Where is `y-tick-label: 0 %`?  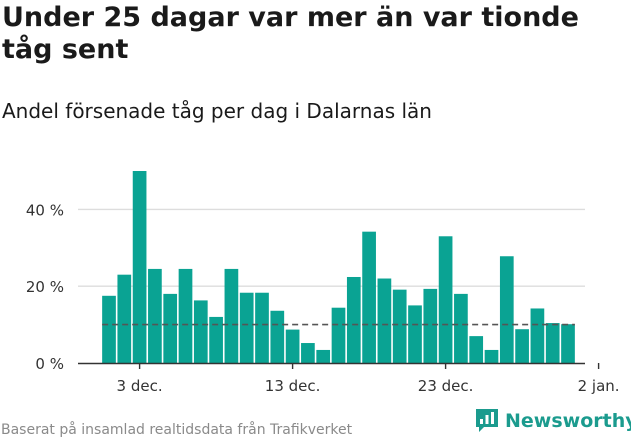 y-tick-label: 0 % is located at coordinates (49, 364).